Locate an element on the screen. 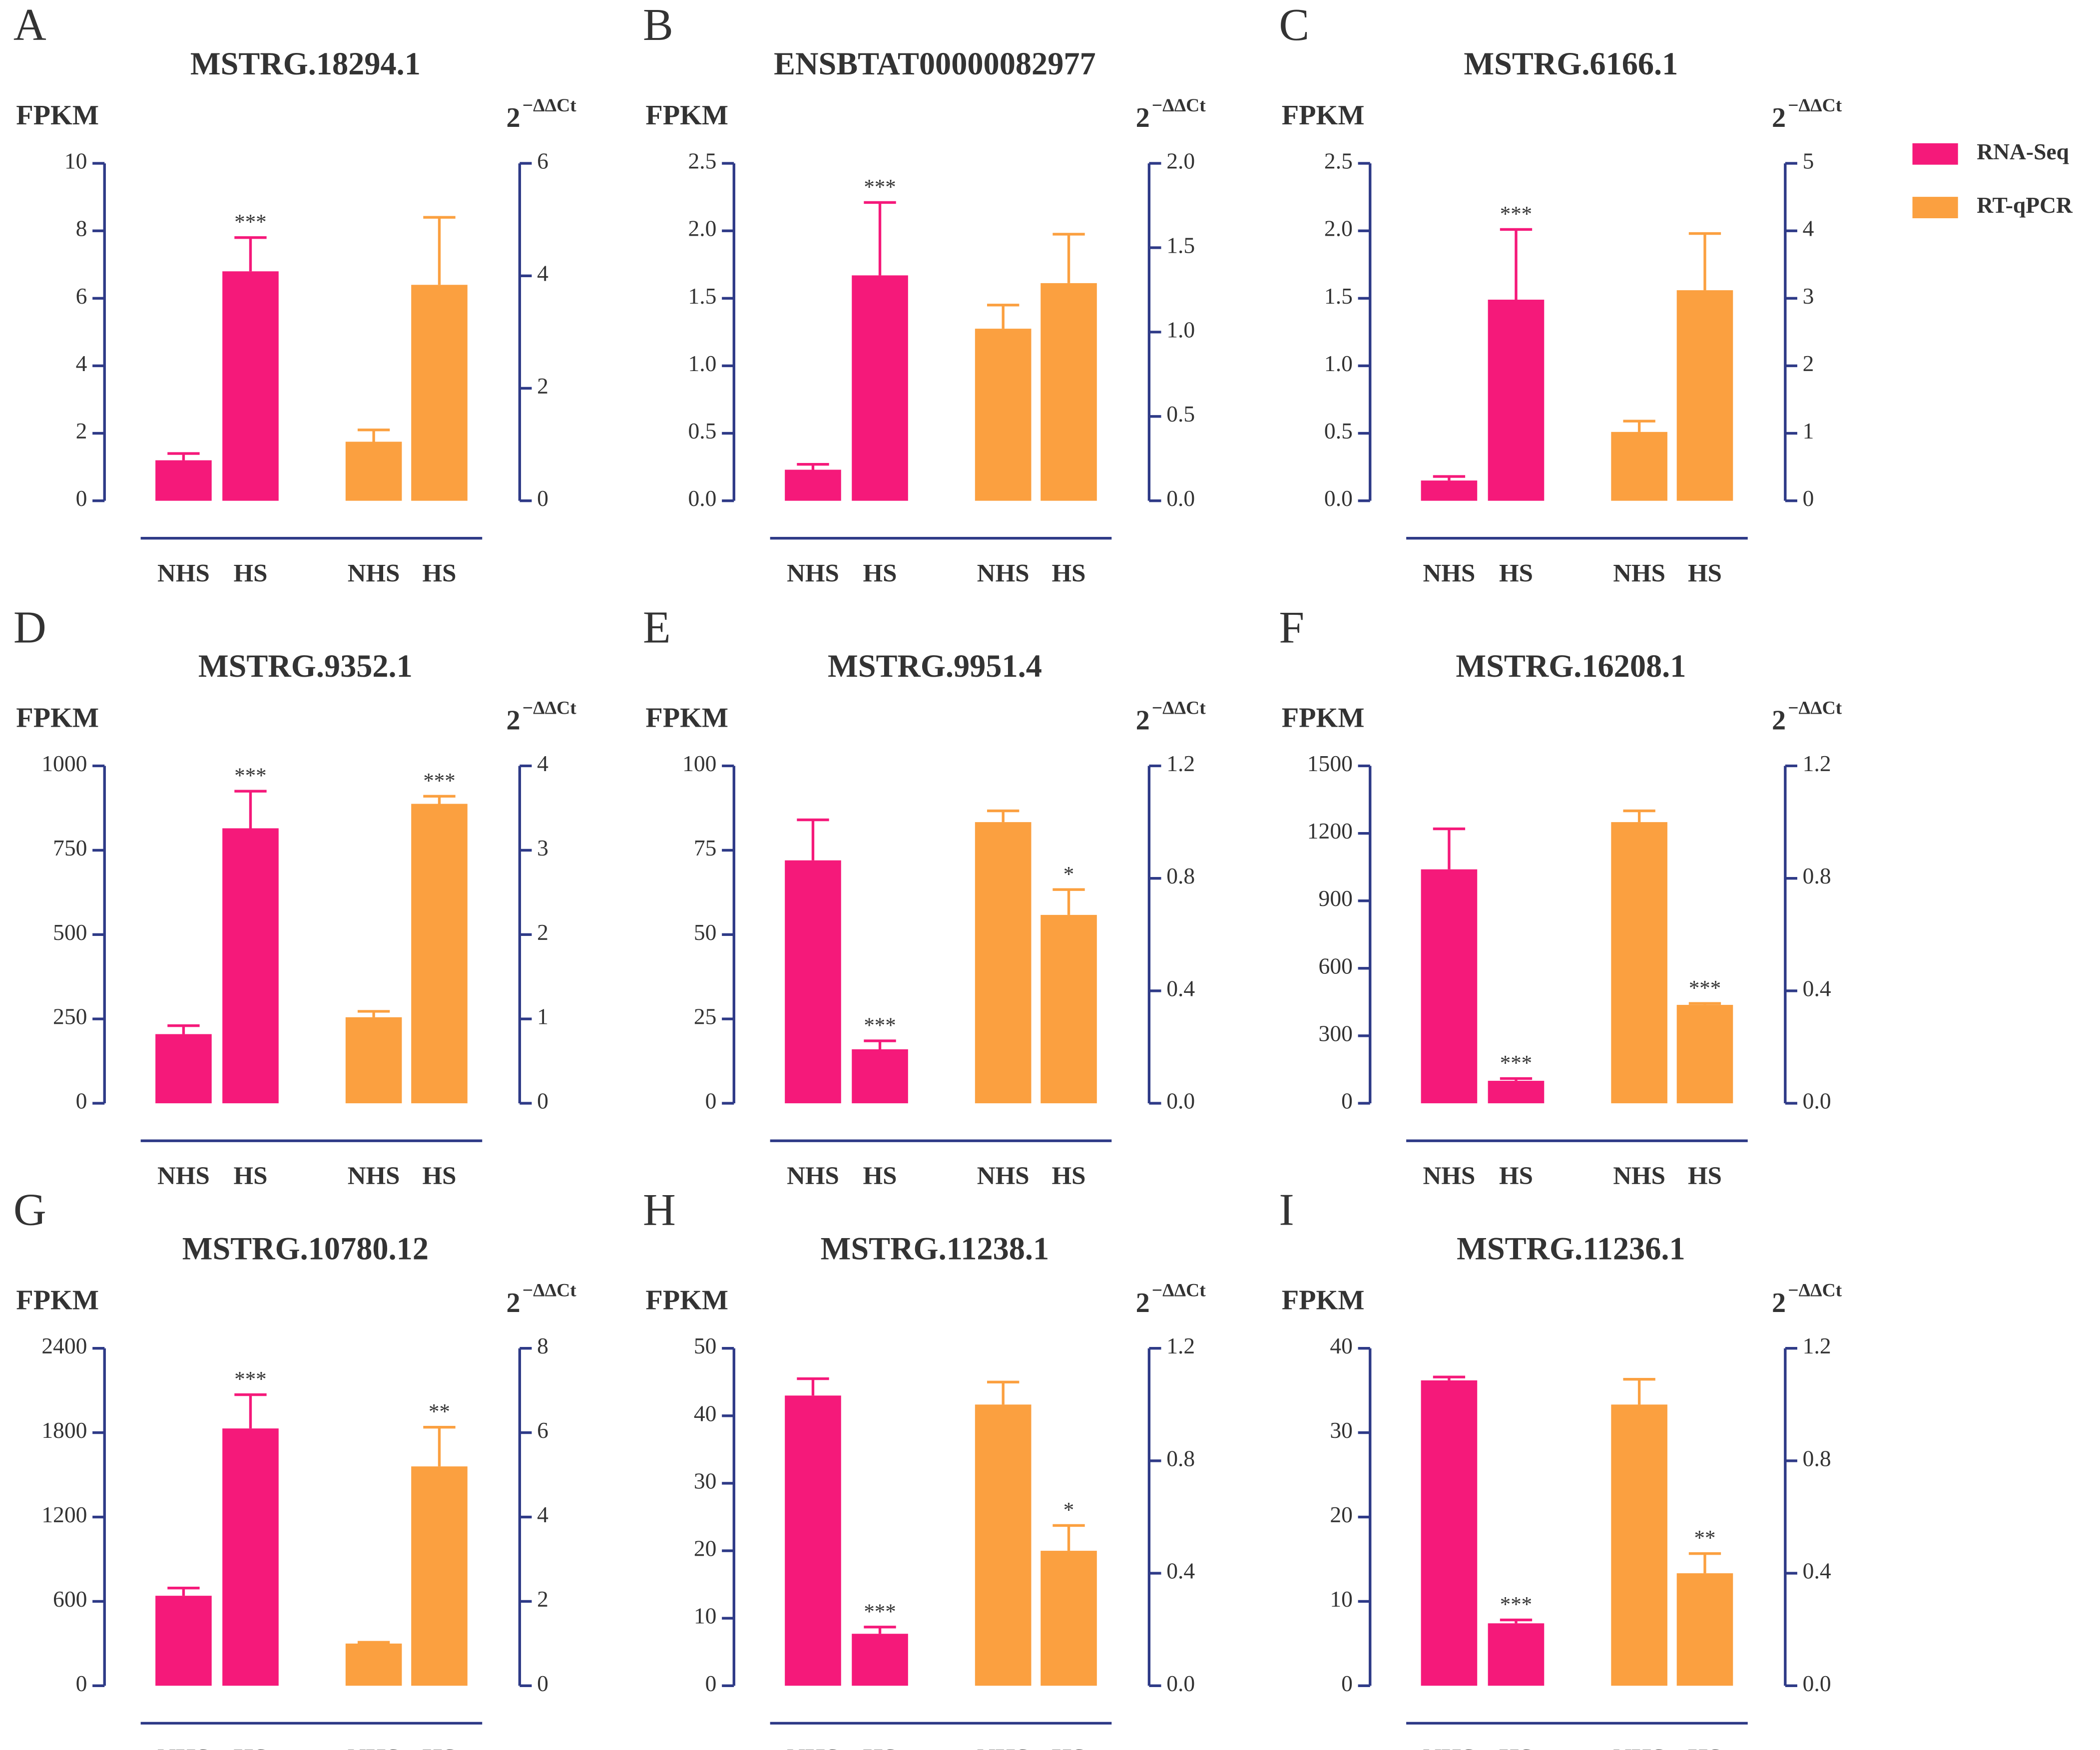  chart-title: ENSBTAT00000082977 is located at coordinates (935, 63).